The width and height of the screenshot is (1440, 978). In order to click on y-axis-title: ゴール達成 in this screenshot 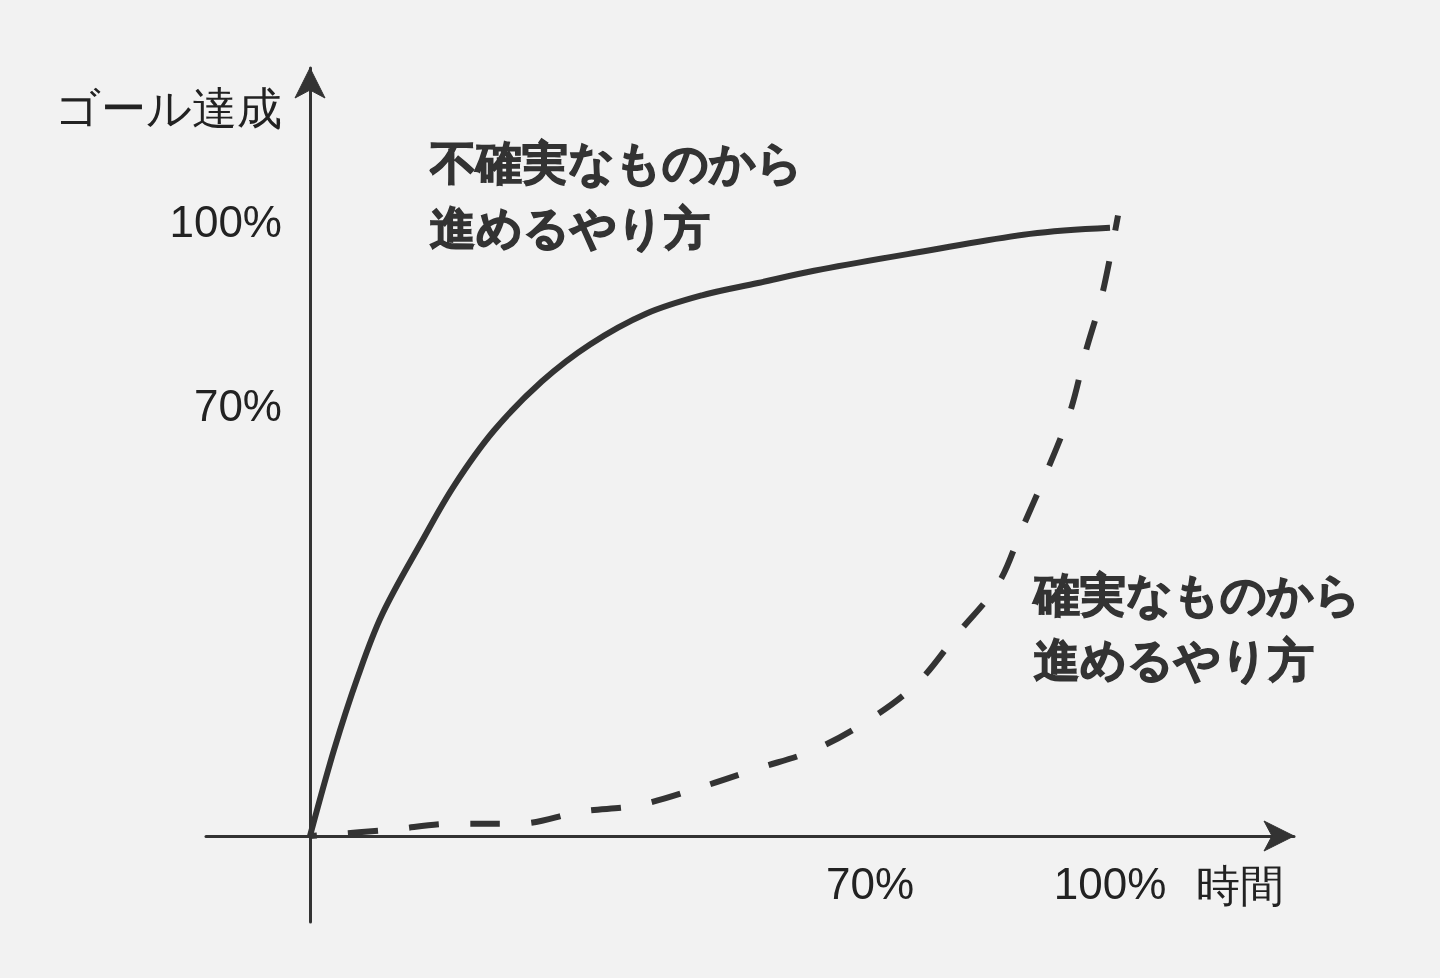, I will do `click(168, 108)`.